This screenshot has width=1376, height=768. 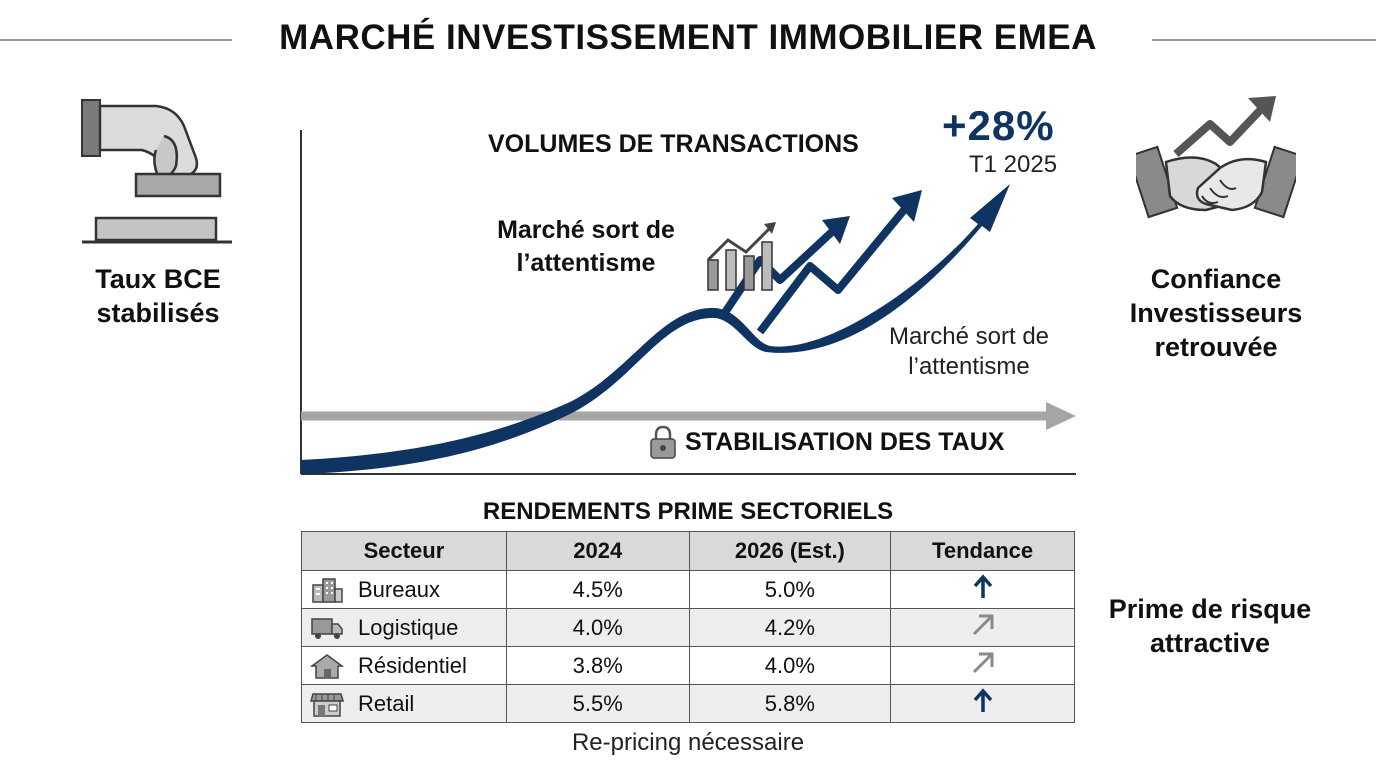 What do you see at coordinates (597, 589) in the screenshot?
I see `yield-2024: 4.5%` at bounding box center [597, 589].